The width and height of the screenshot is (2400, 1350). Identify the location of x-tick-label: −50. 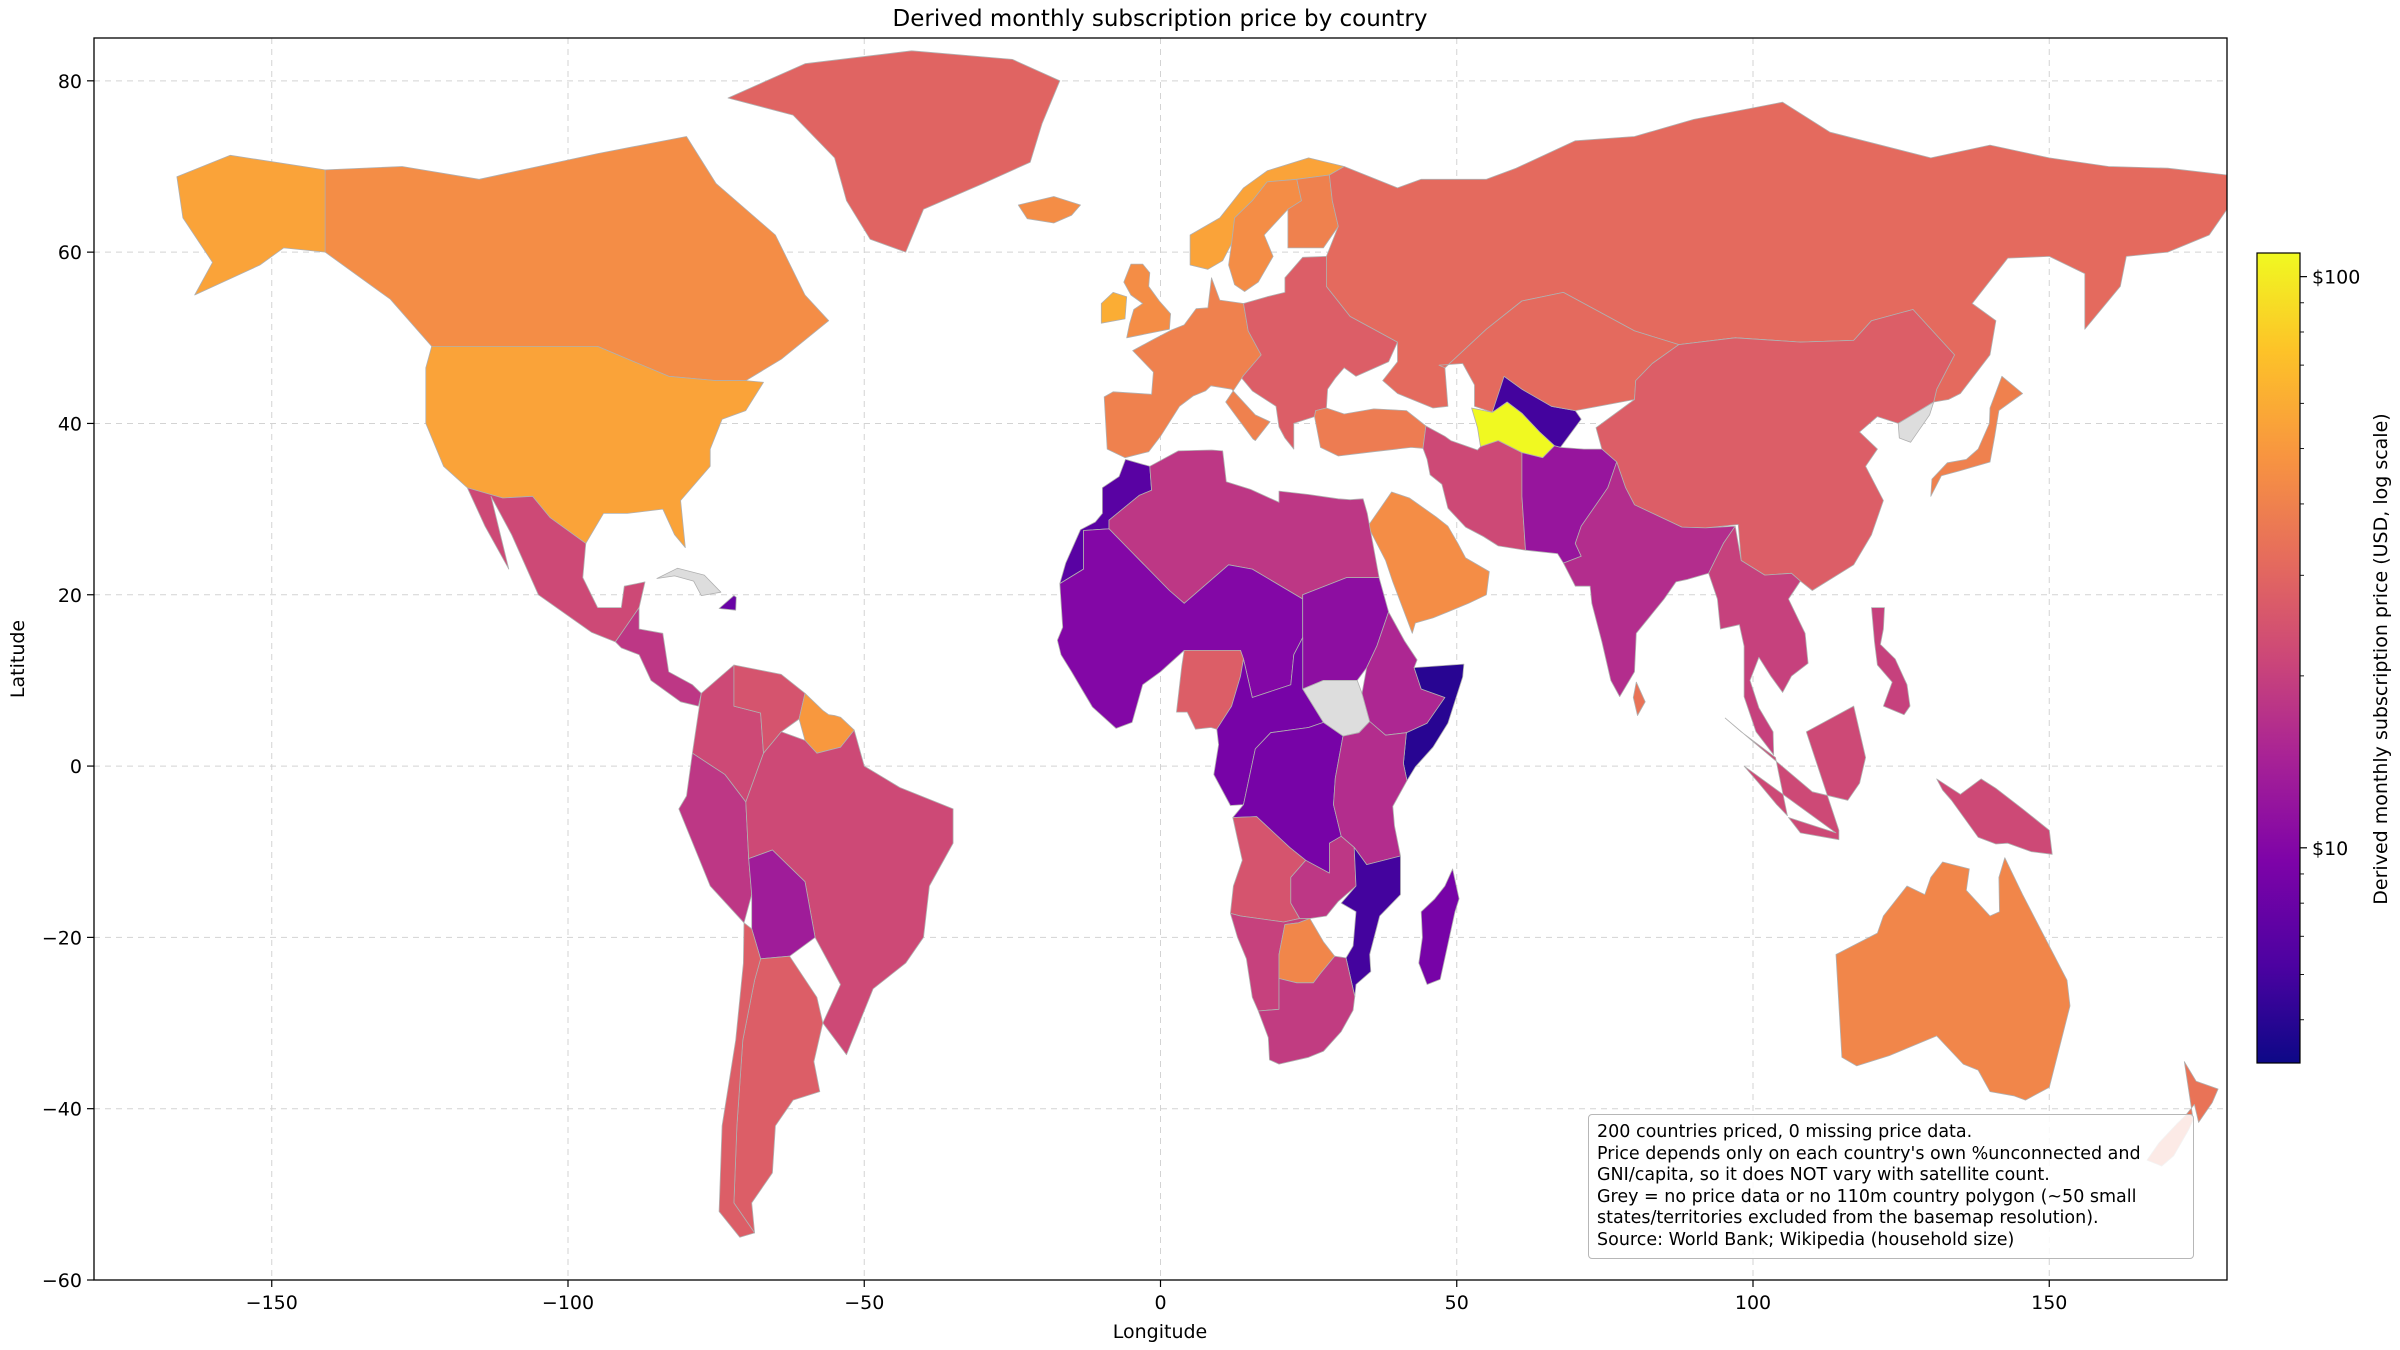
(864, 1303).